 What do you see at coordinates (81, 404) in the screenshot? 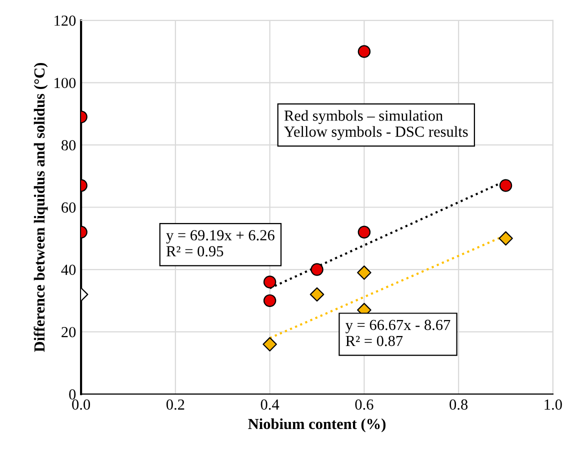
I see `x-tick-label: 0.0` at bounding box center [81, 404].